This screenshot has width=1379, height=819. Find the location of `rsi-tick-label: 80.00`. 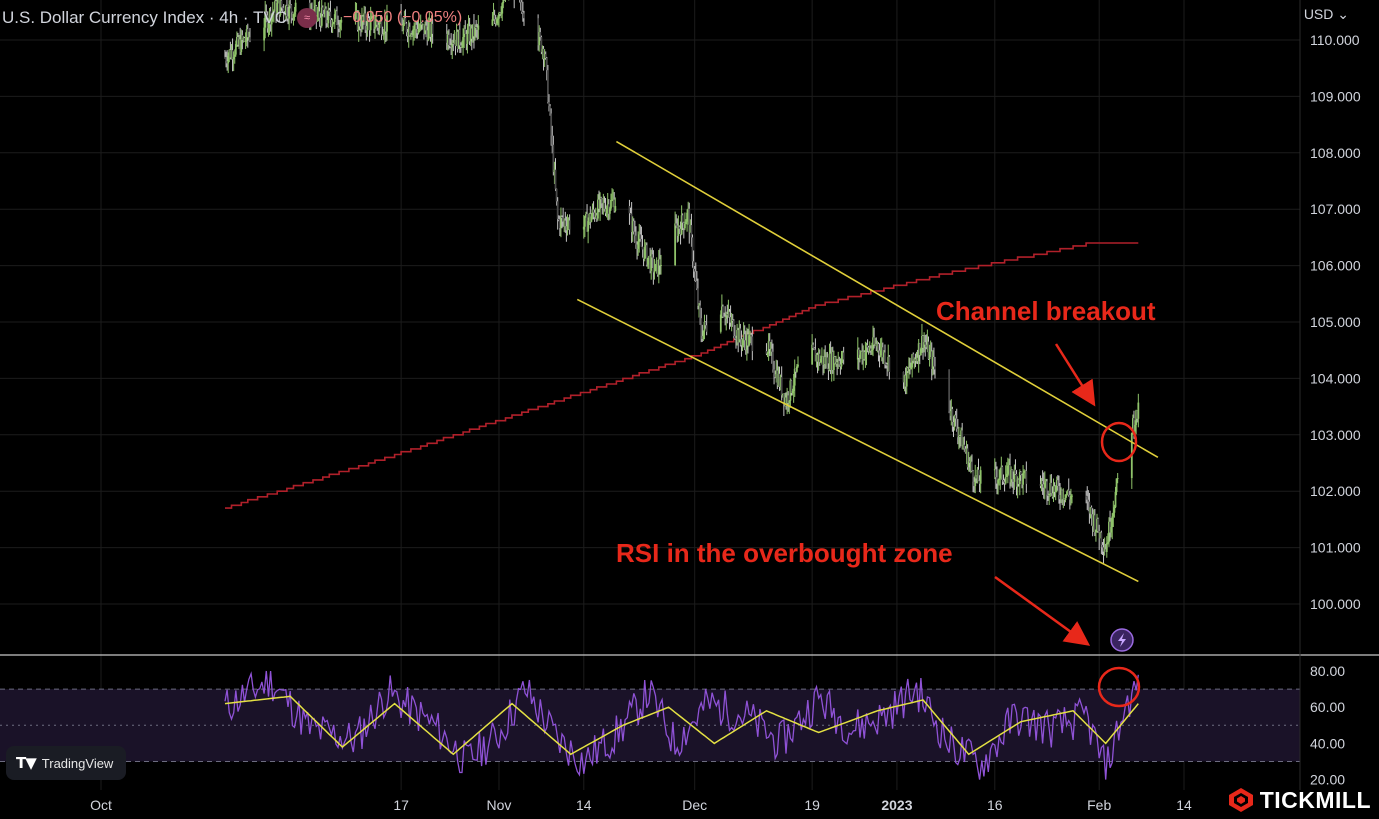

rsi-tick-label: 80.00 is located at coordinates (1327, 671).